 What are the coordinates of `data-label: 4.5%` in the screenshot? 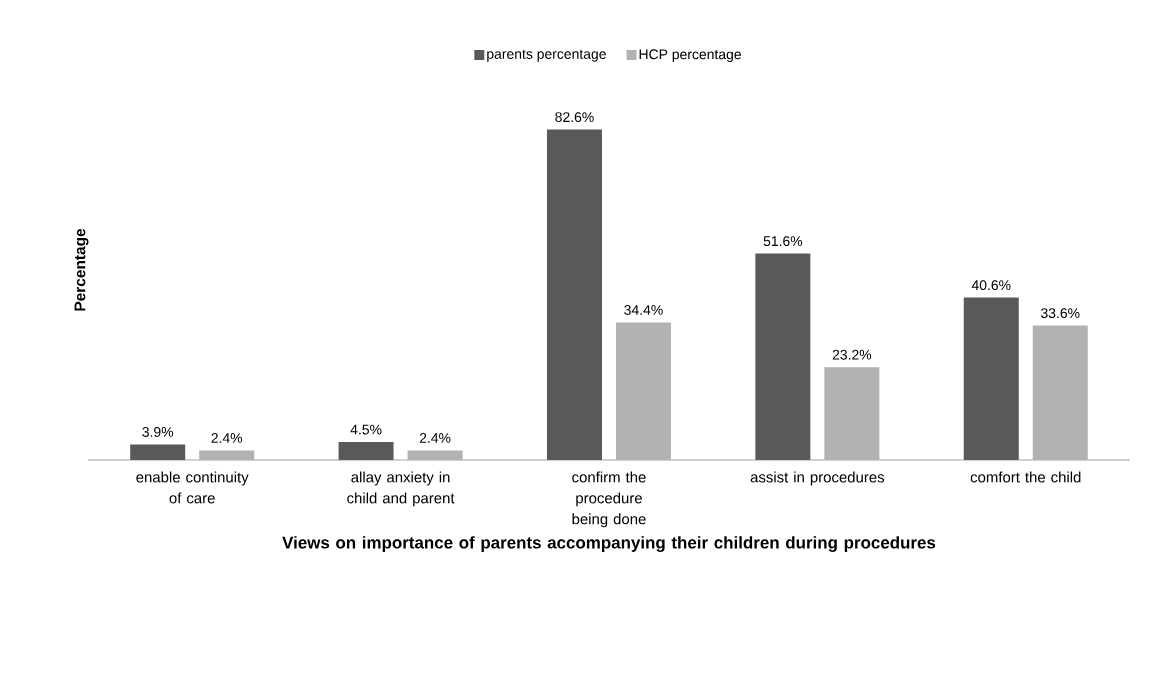 It's located at (366, 429).